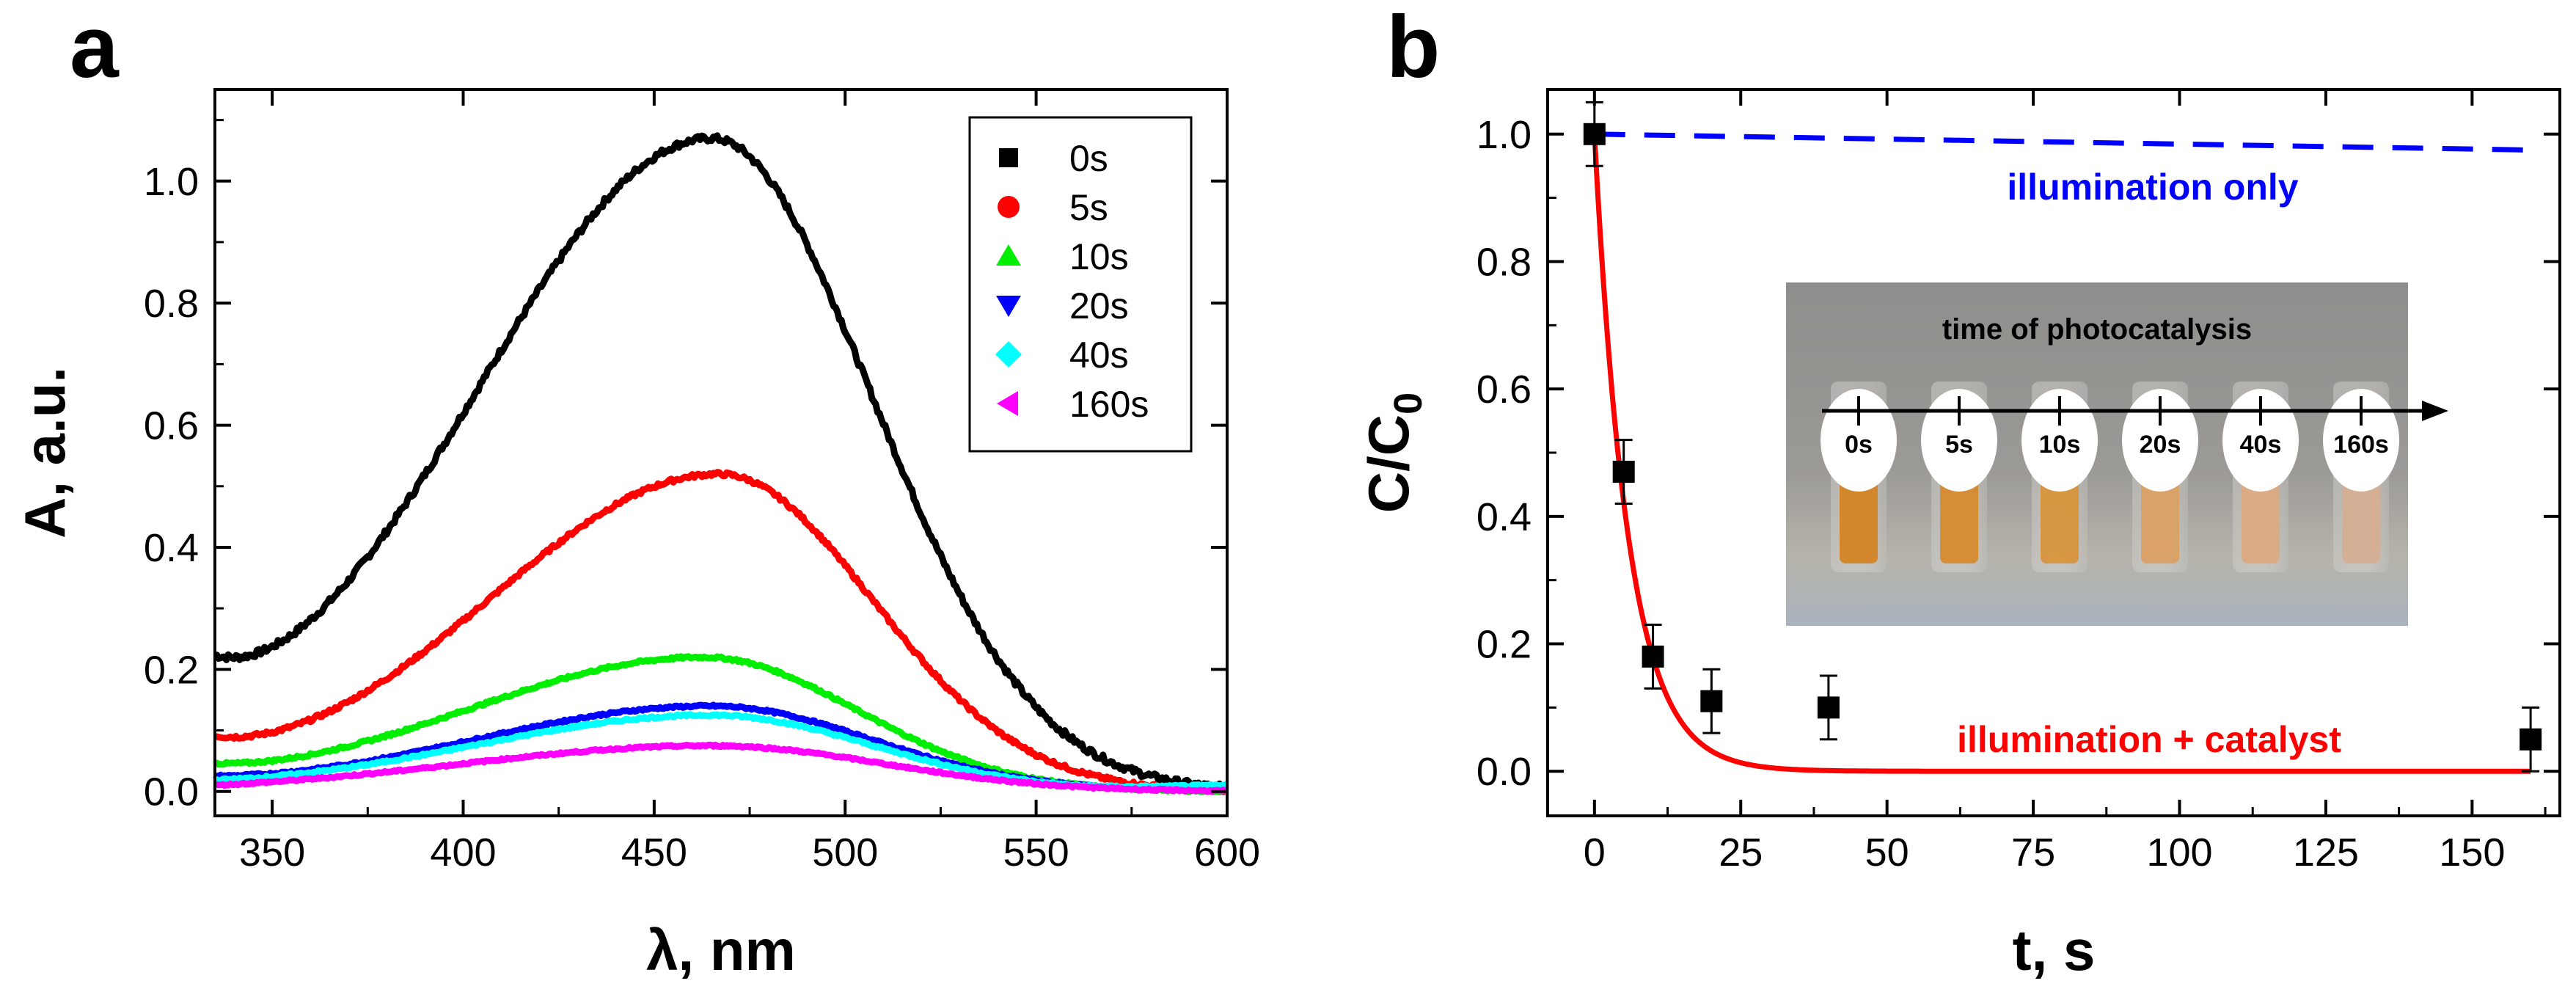 This screenshot has width=2576, height=989. Describe the element at coordinates (171, 304) in the screenshot. I see `chart-a-y-tick-label: 0.8` at that location.